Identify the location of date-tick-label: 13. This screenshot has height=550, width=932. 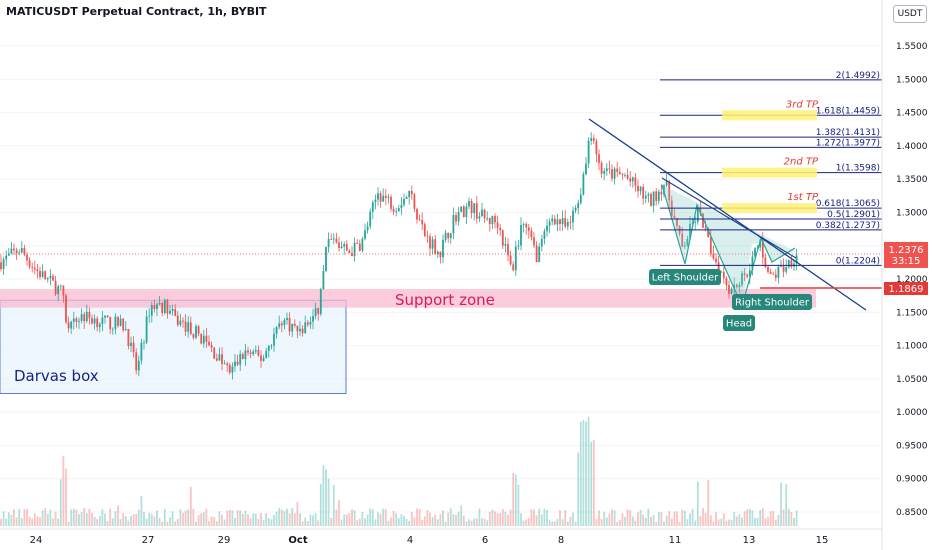
(749, 540).